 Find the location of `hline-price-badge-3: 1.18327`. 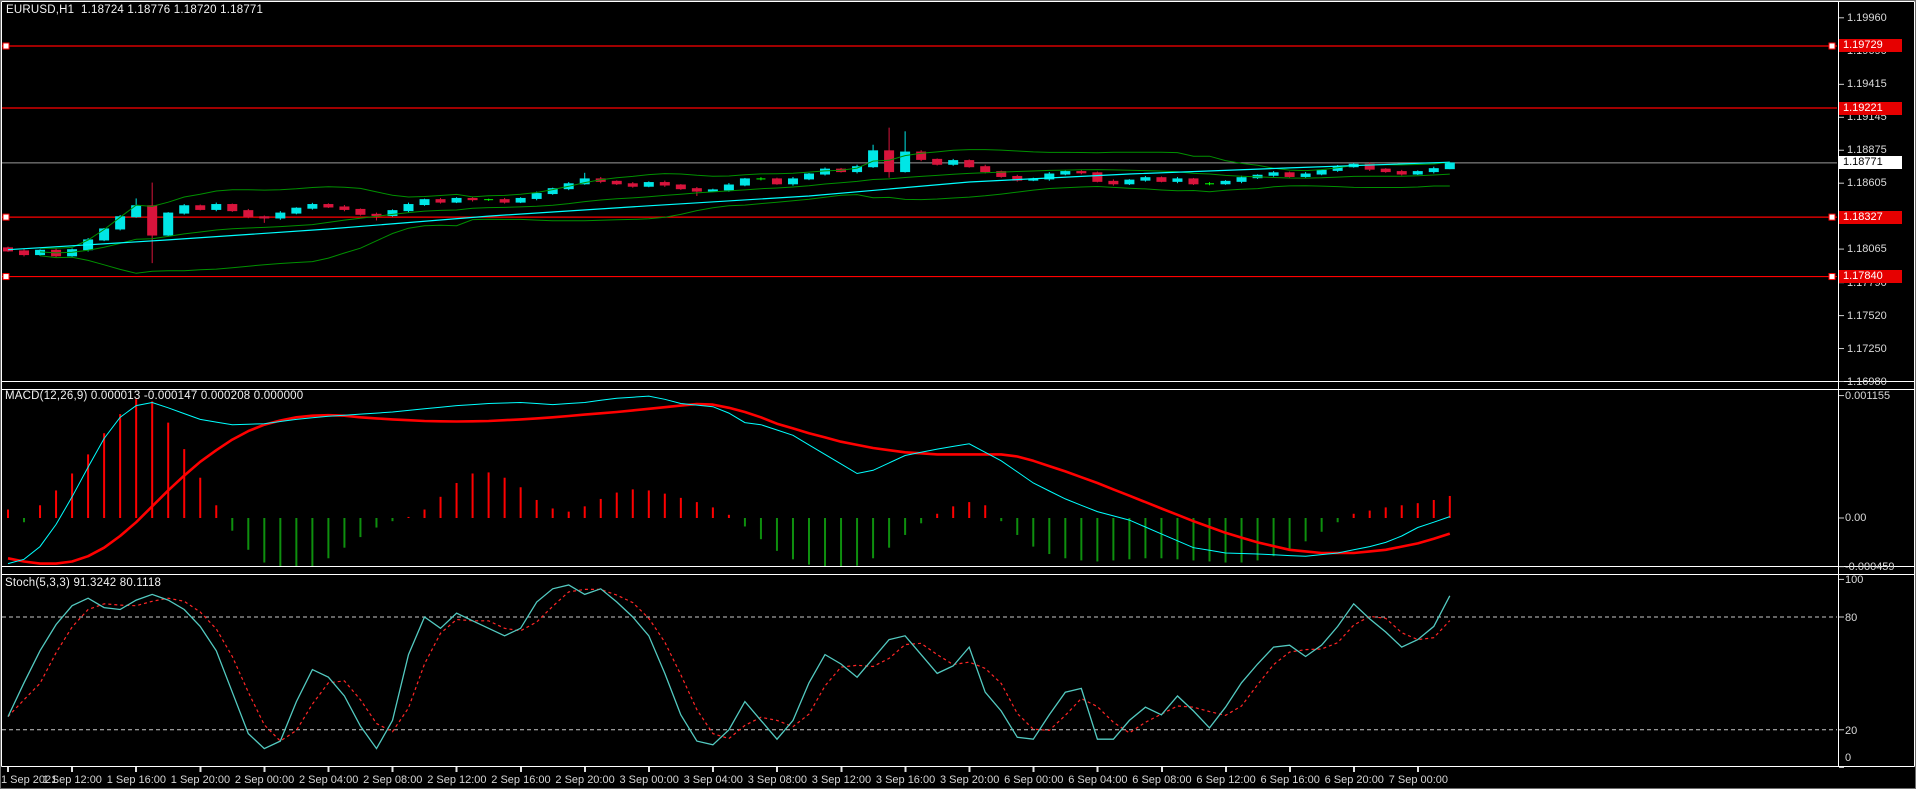

hline-price-badge-3: 1.18327 is located at coordinates (1870, 217).